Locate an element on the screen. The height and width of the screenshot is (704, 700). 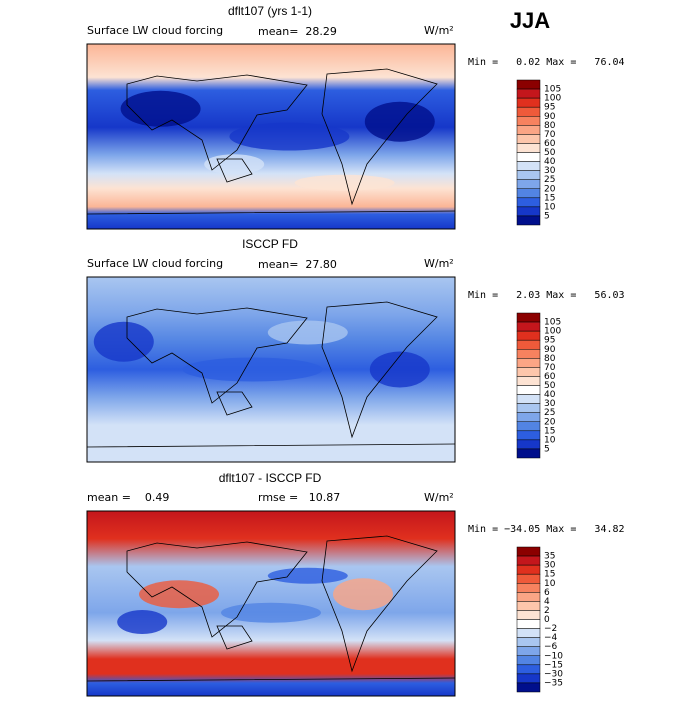
colorbar-label: −6 is located at coordinates (551, 647).